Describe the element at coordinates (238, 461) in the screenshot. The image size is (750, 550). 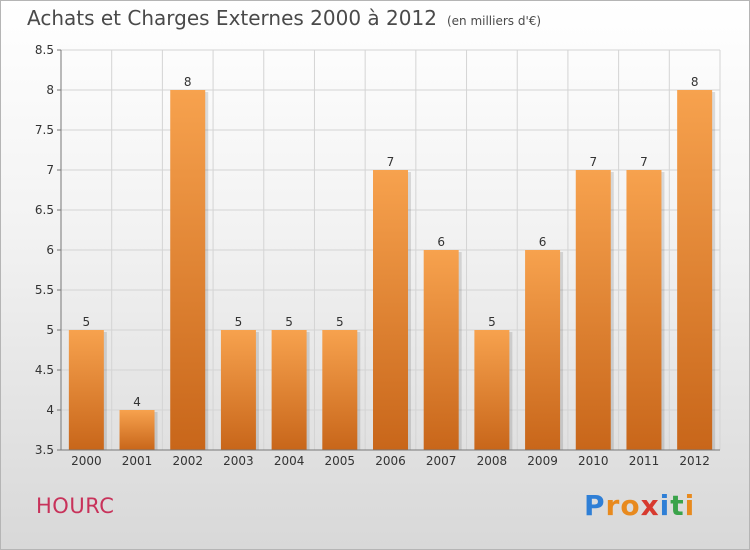
I see `x-tick-label: 2003` at that location.